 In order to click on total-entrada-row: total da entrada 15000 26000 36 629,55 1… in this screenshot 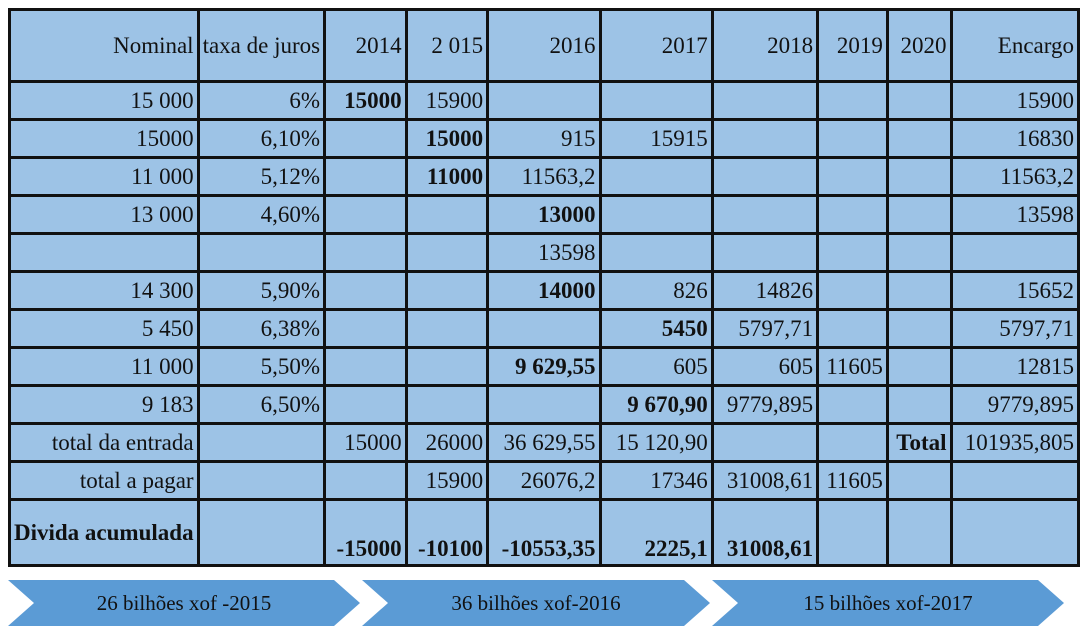, I will do `click(544, 442)`.